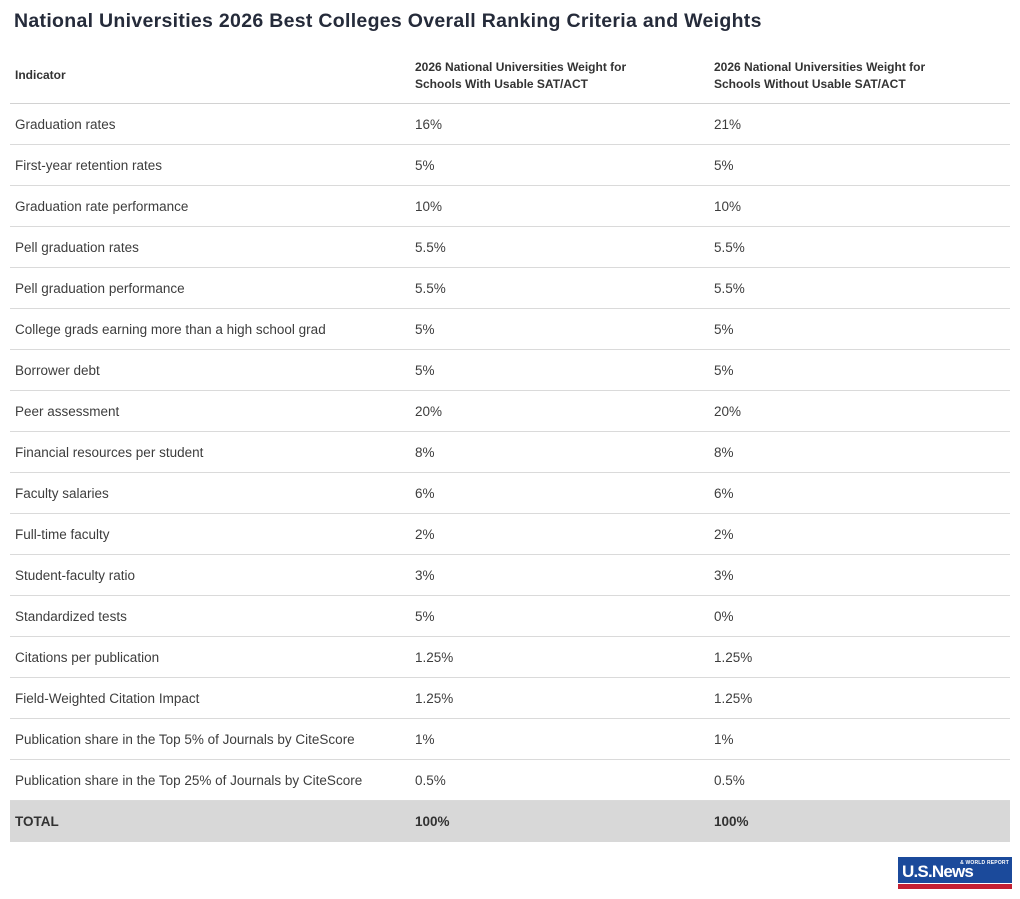 The image size is (1020, 899). What do you see at coordinates (212, 75) in the screenshot?
I see `column-header-indicator: Indicator` at bounding box center [212, 75].